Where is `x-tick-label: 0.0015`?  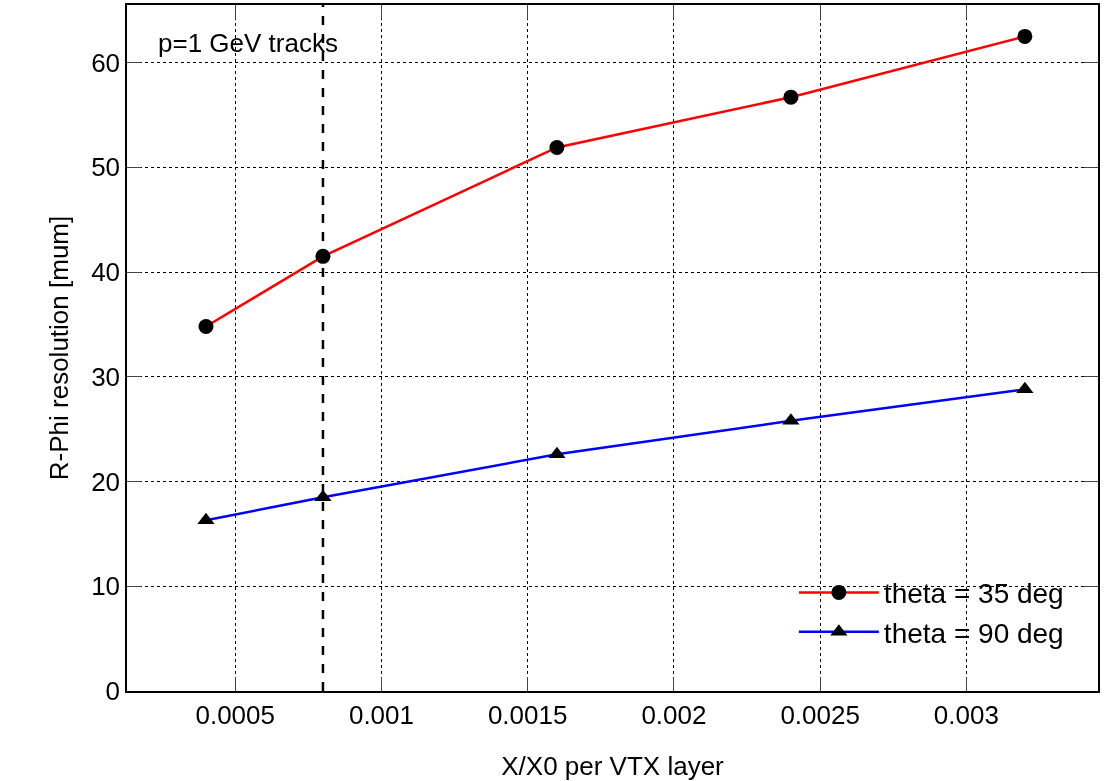
x-tick-label: 0.0015 is located at coordinates (527, 714).